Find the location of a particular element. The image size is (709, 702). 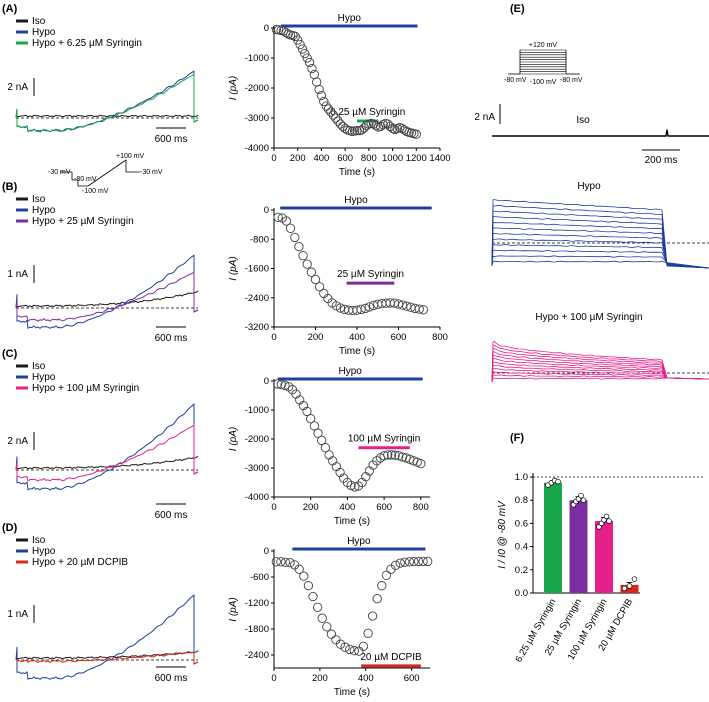

y-tick-label: 0.4 is located at coordinates (521, 547).